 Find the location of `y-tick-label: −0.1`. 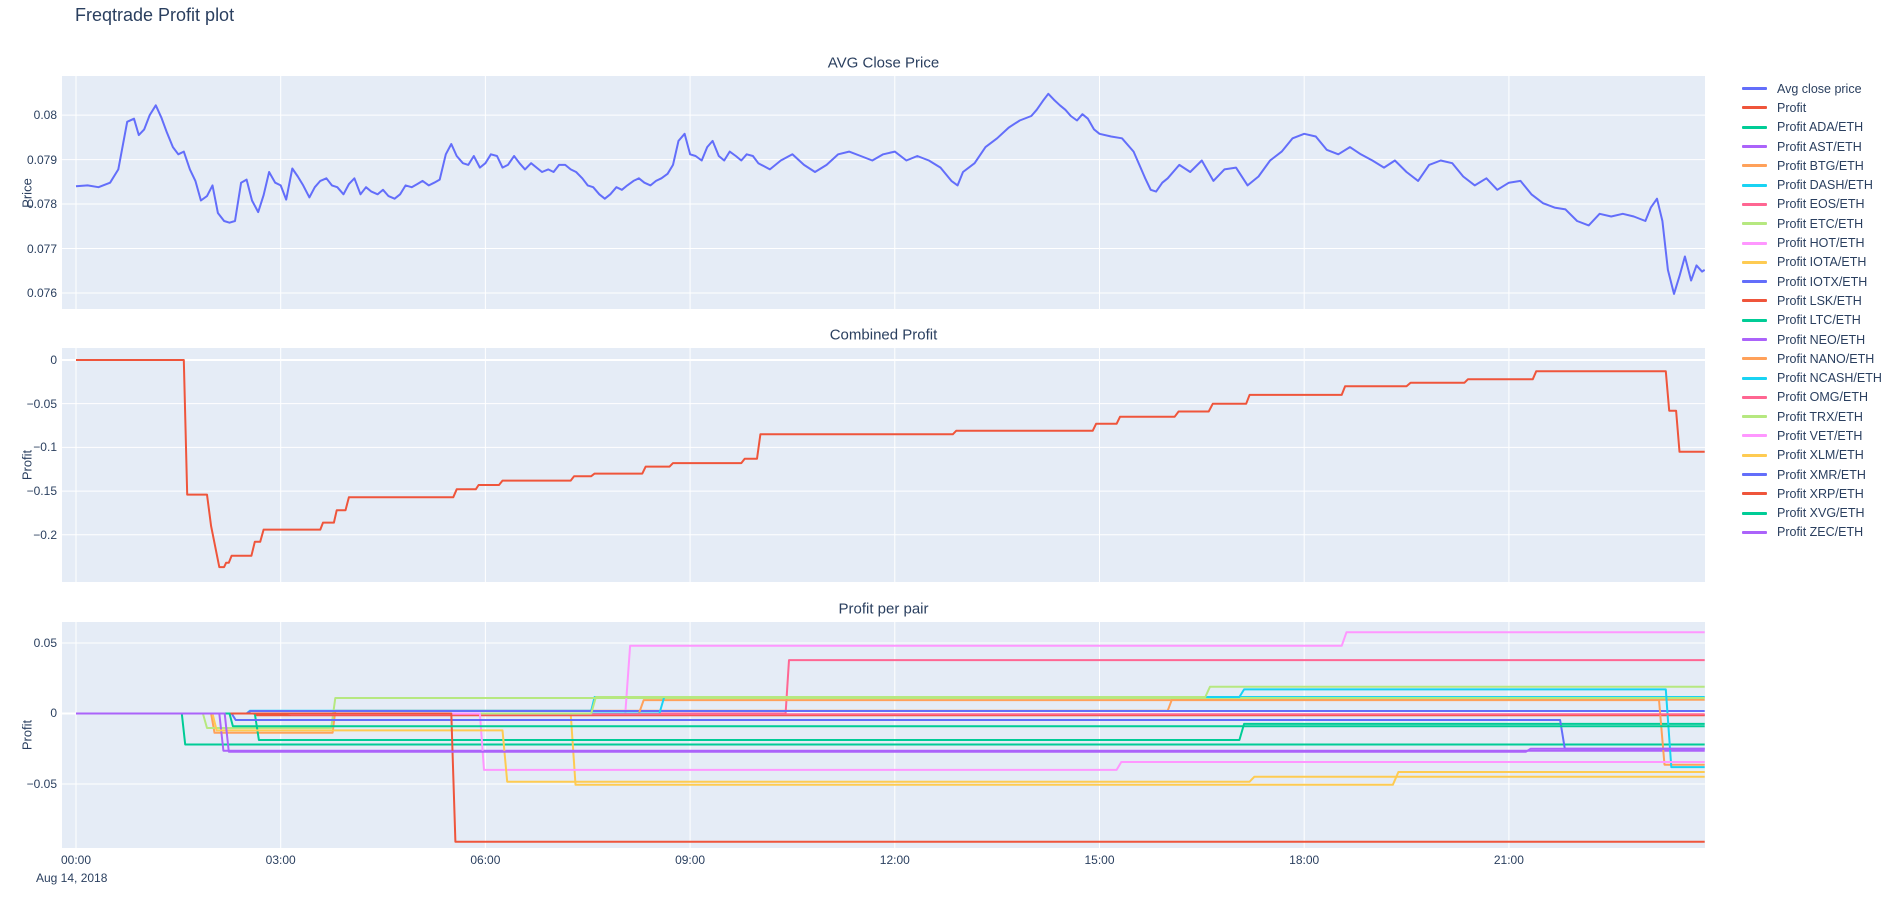

y-tick-label: −0.1 is located at coordinates (45, 447).